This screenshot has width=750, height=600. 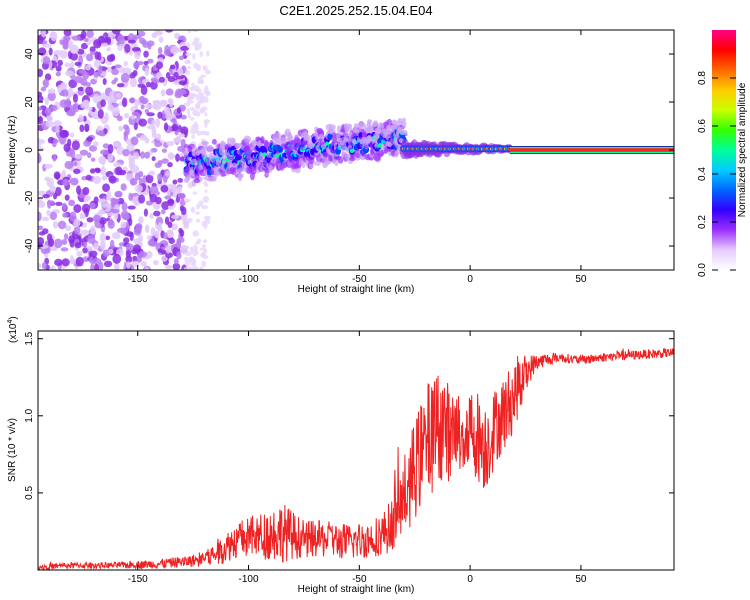 What do you see at coordinates (470, 579) in the screenshot?
I see `x-tick-label: 0` at bounding box center [470, 579].